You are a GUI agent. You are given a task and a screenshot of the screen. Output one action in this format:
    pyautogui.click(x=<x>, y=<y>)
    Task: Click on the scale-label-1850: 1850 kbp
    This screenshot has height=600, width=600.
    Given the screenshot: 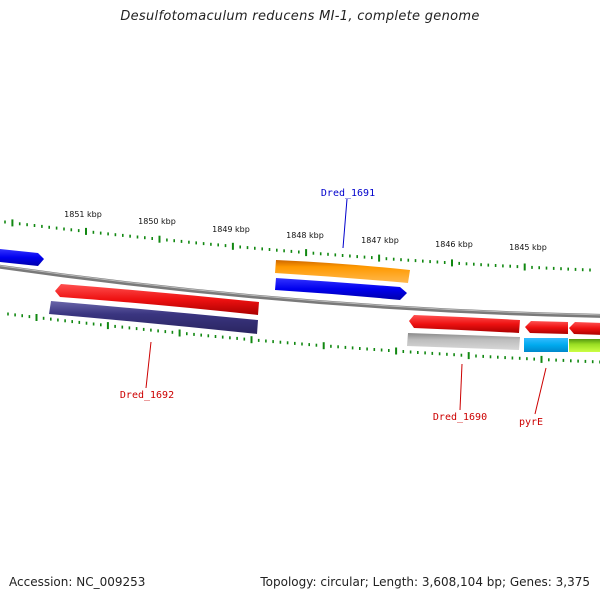 What is the action you would take?
    pyautogui.click(x=157, y=221)
    